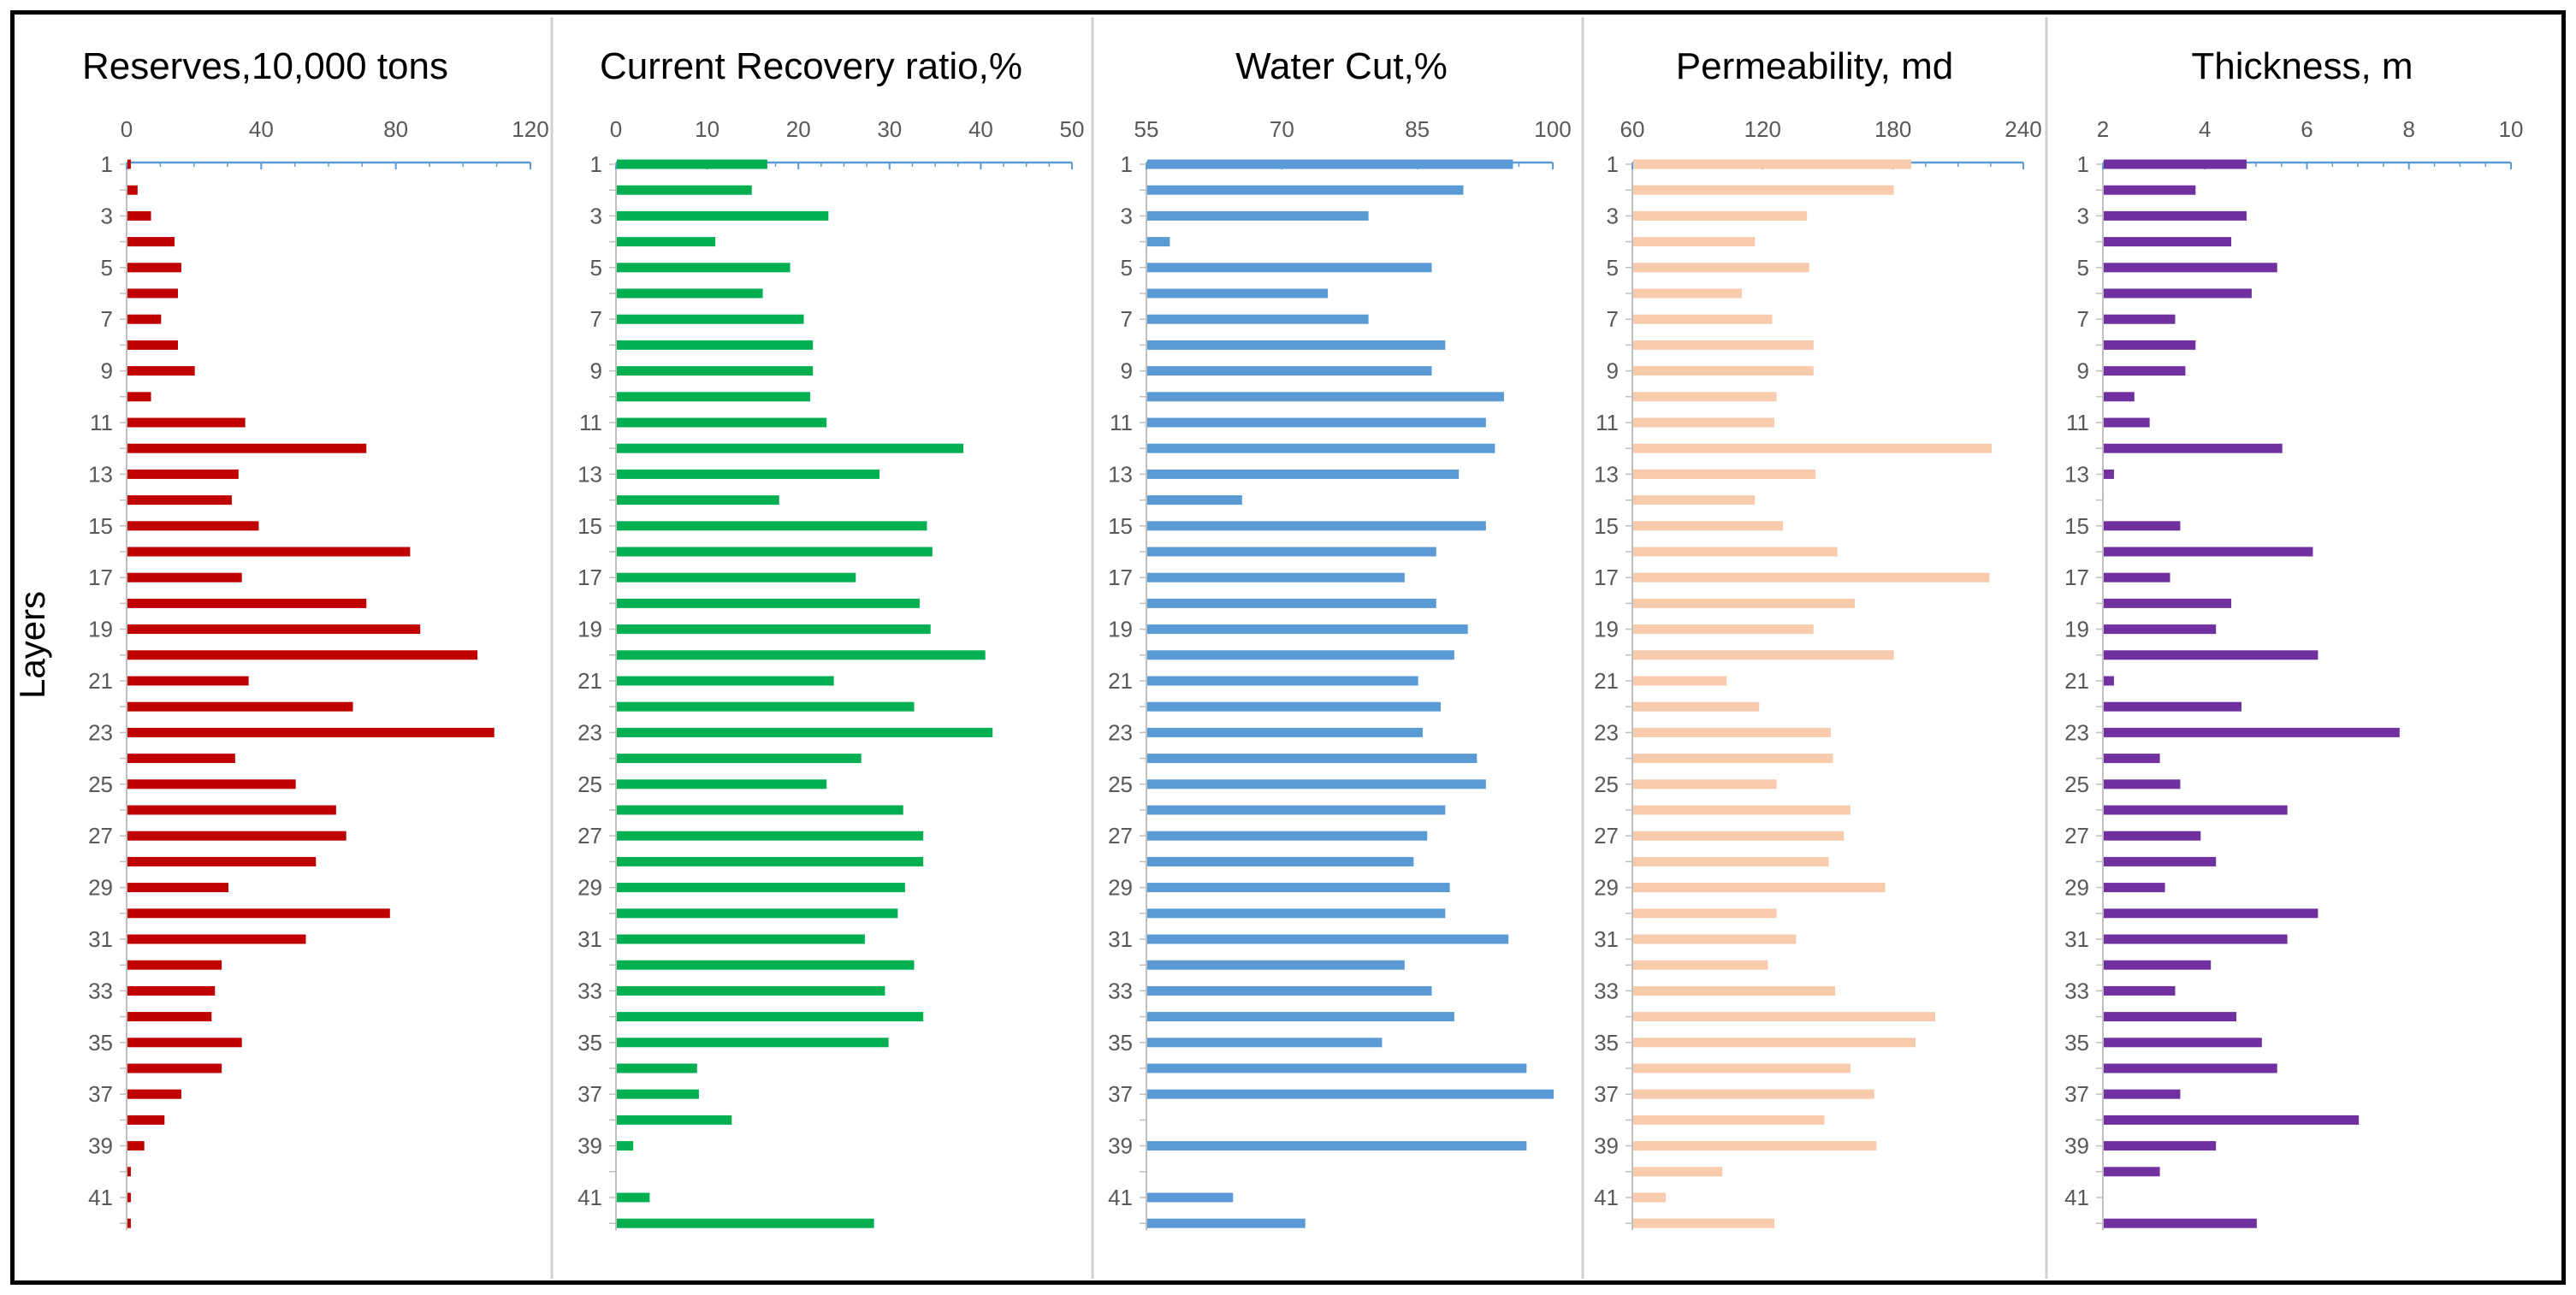 The image size is (2576, 1295). I want to click on y-tick-label: 27, so click(589, 836).